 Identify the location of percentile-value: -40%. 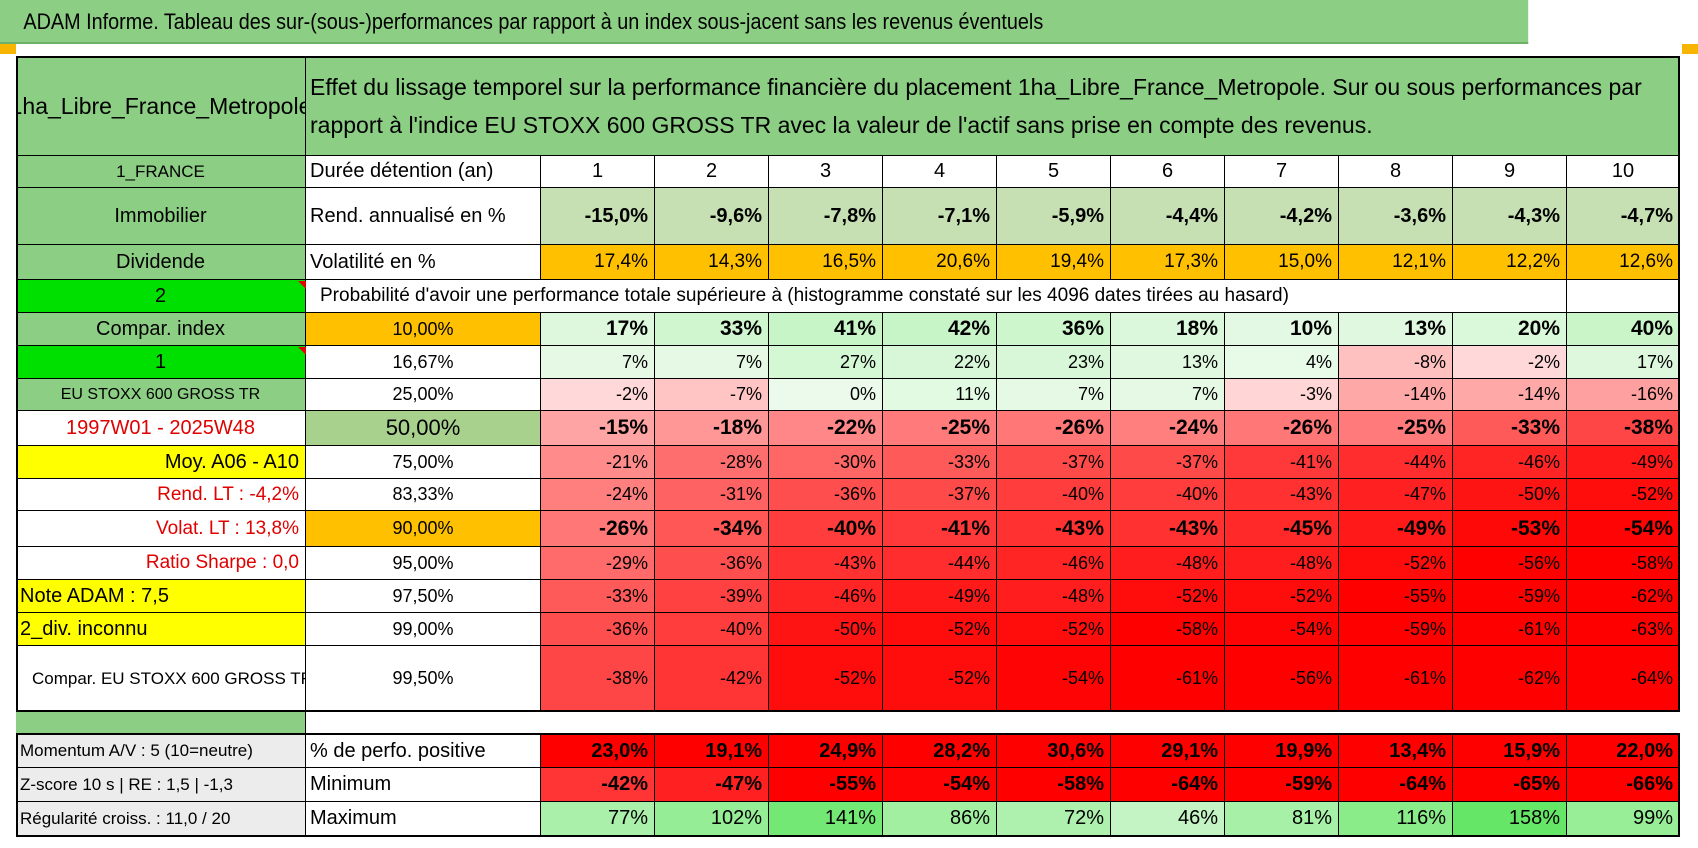
(712, 629).